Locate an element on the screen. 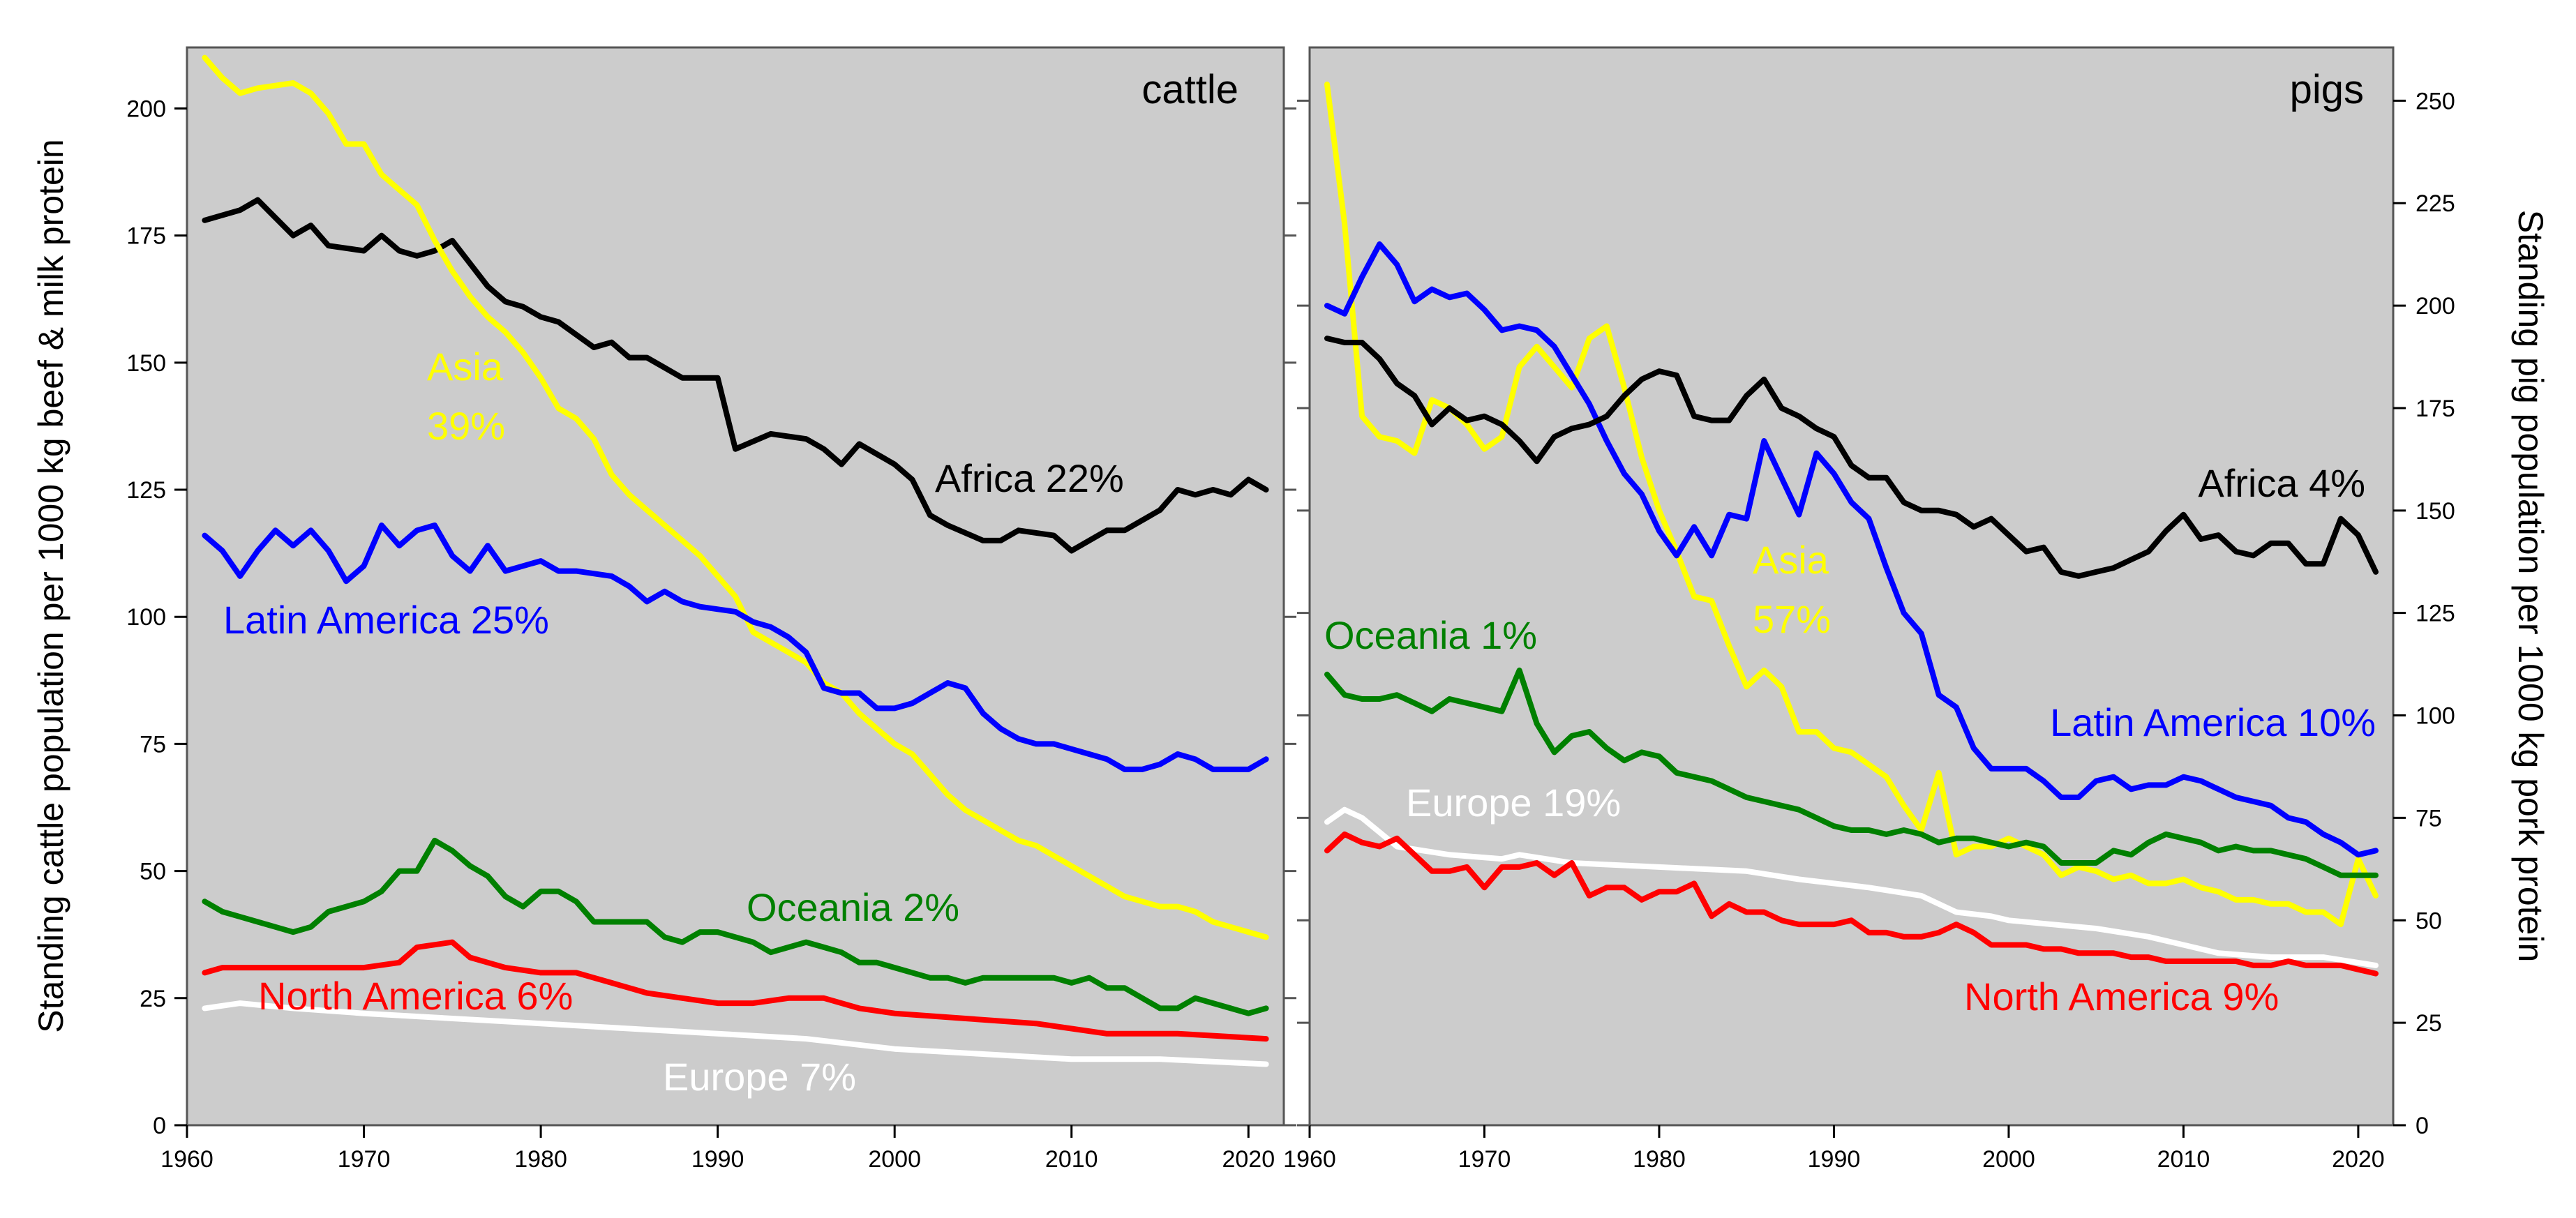 The image size is (2576, 1218). pigs-x-tick-label-1970: 1970 is located at coordinates (1484, 1159).